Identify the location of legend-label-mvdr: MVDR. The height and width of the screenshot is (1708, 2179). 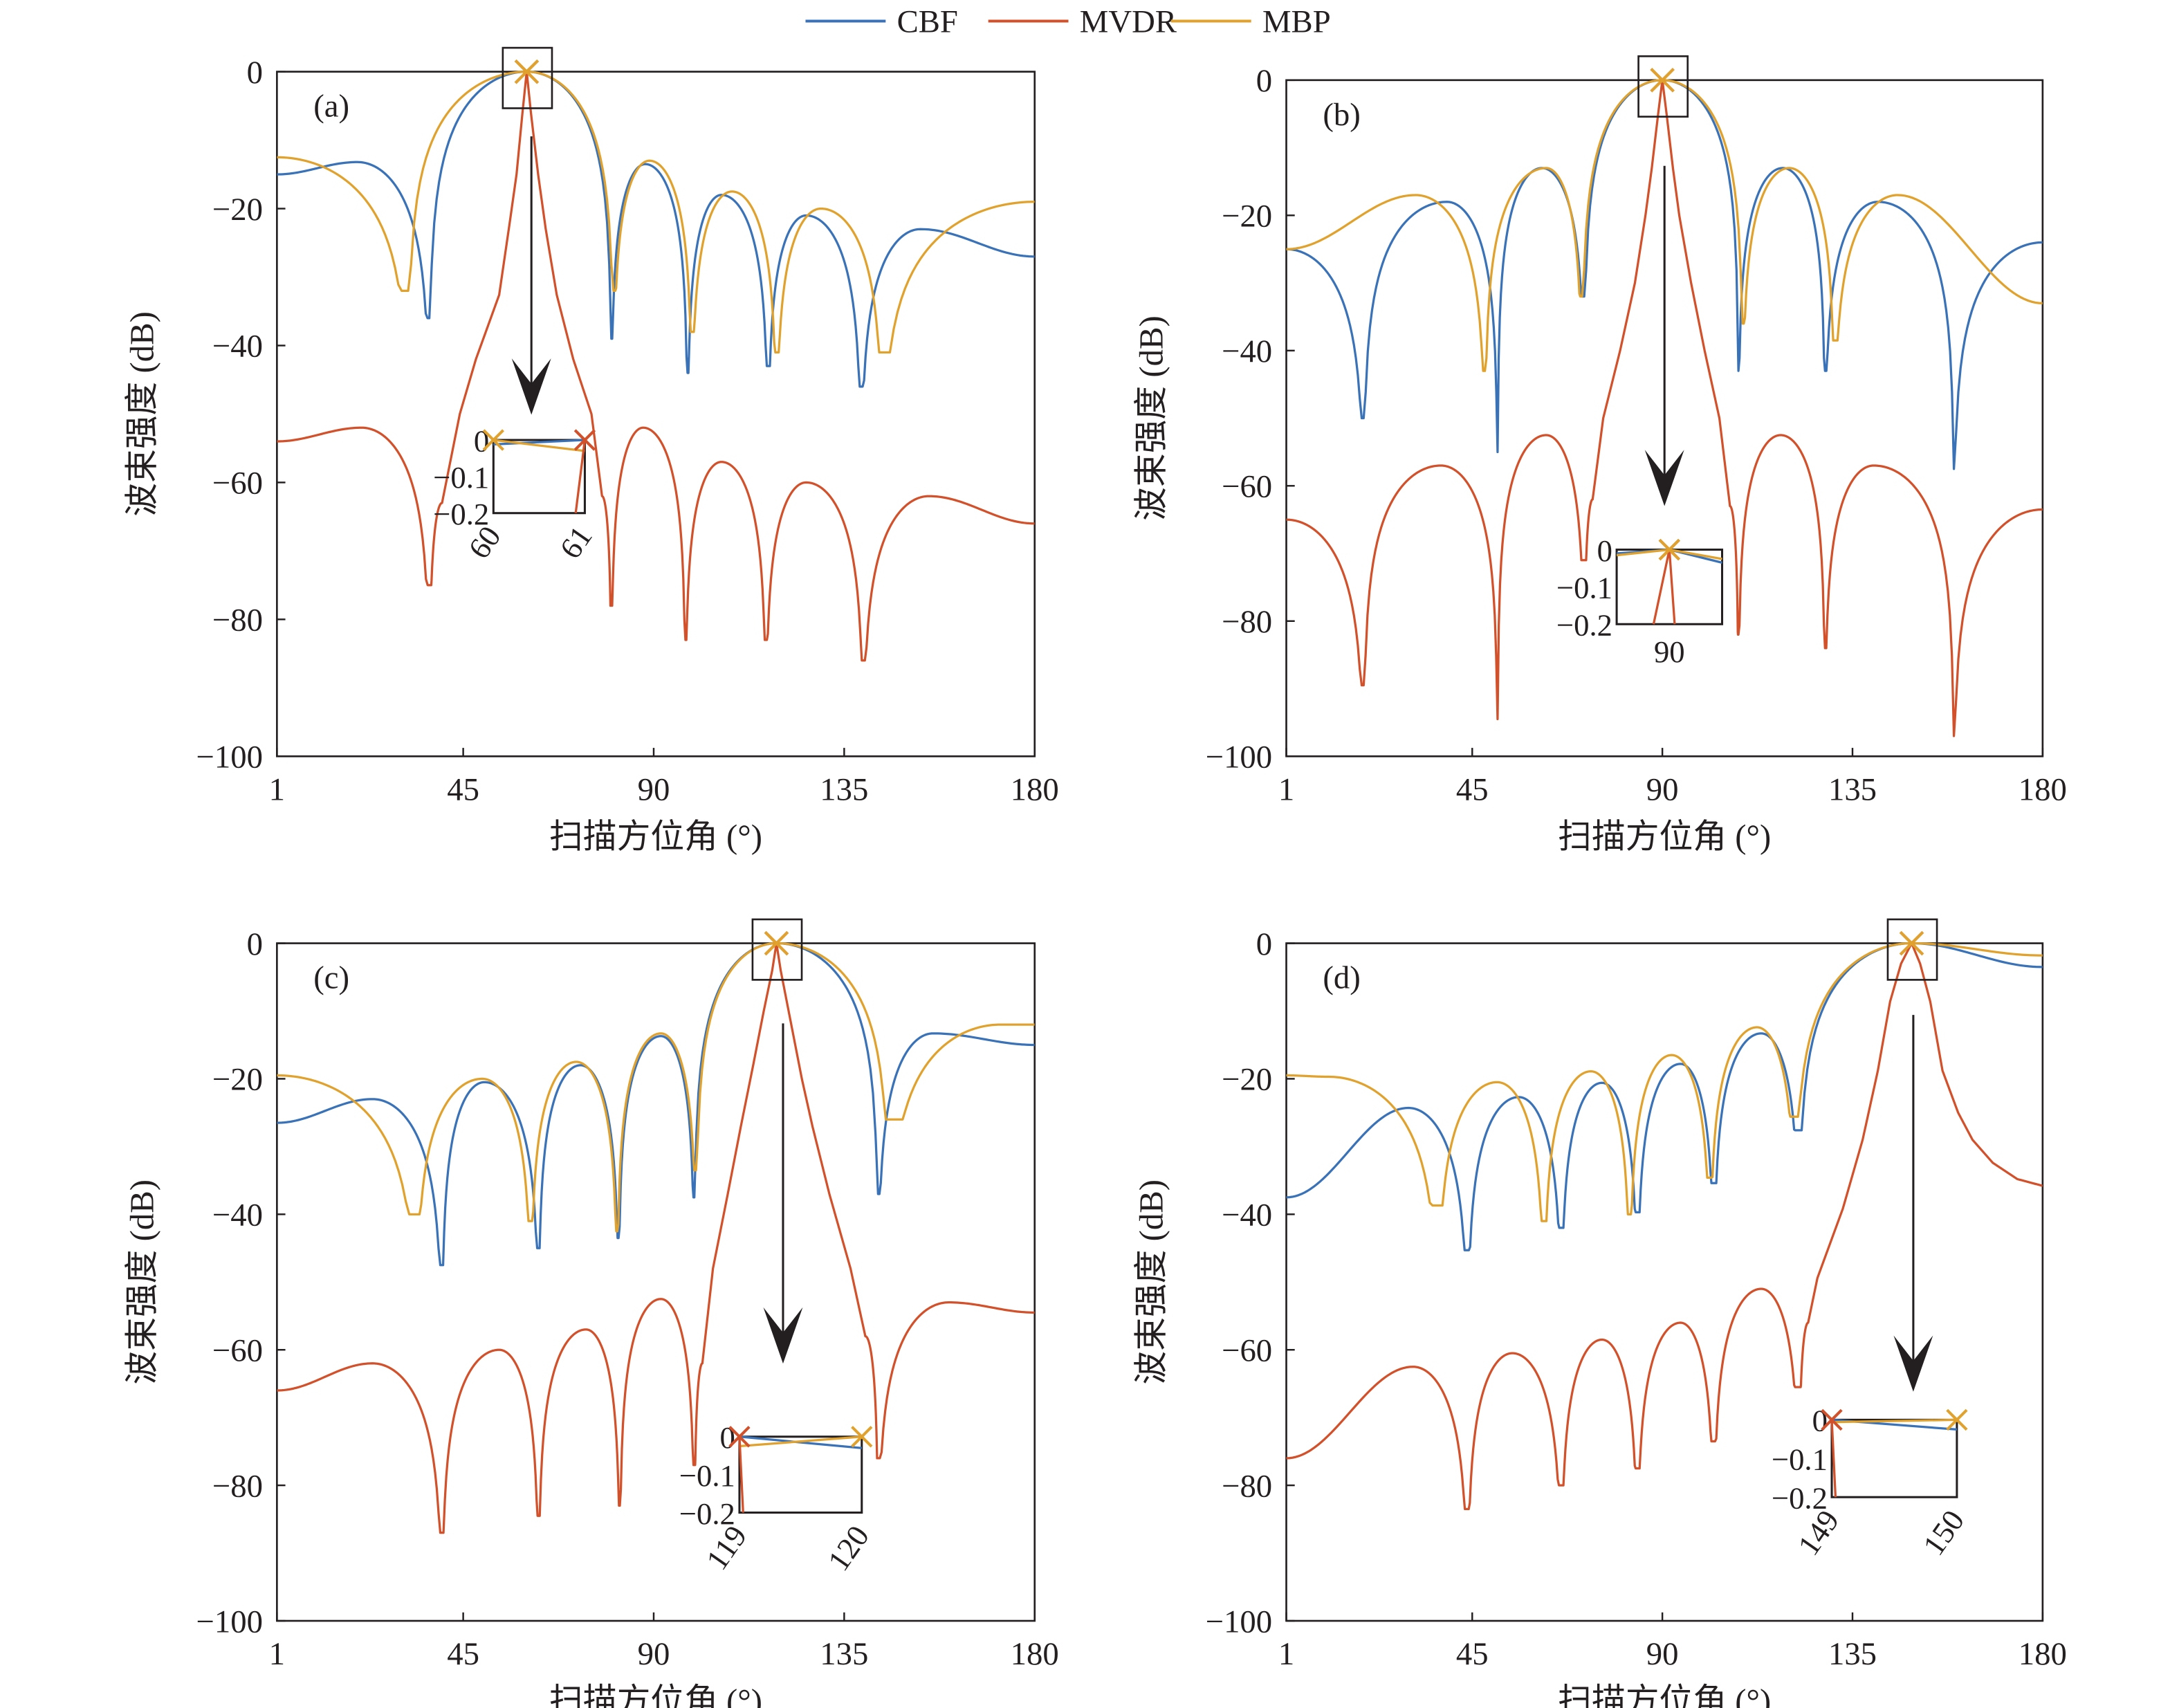
(1129, 22).